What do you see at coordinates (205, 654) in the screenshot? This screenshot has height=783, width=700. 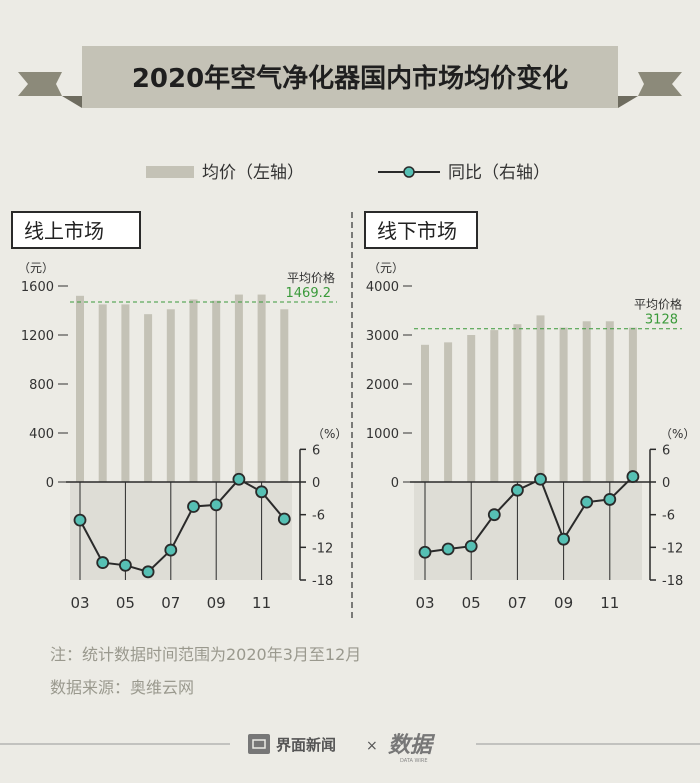 I see `note-time-range: 注：统计数据时间范围为2020年3月至12月` at bounding box center [205, 654].